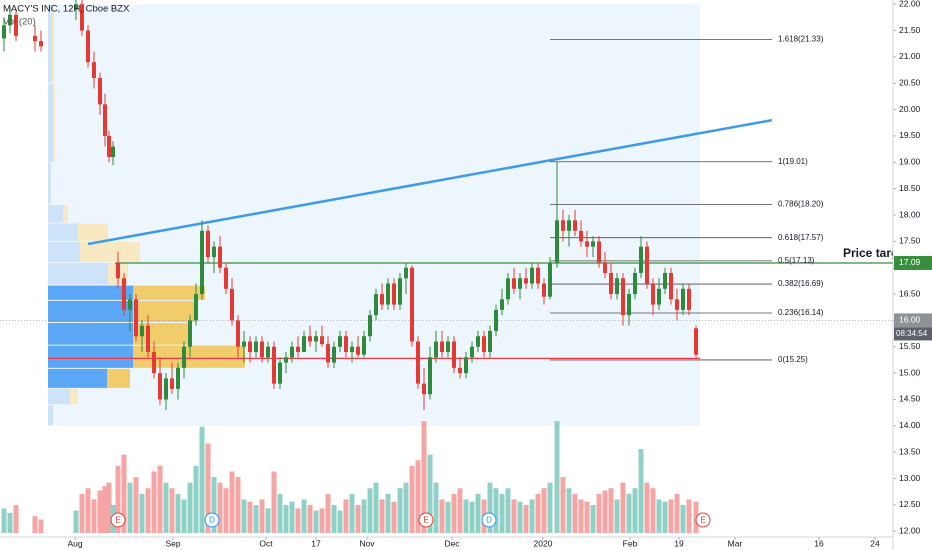  What do you see at coordinates (910, 162) in the screenshot?
I see `y-tick-label: 19.00` at bounding box center [910, 162].